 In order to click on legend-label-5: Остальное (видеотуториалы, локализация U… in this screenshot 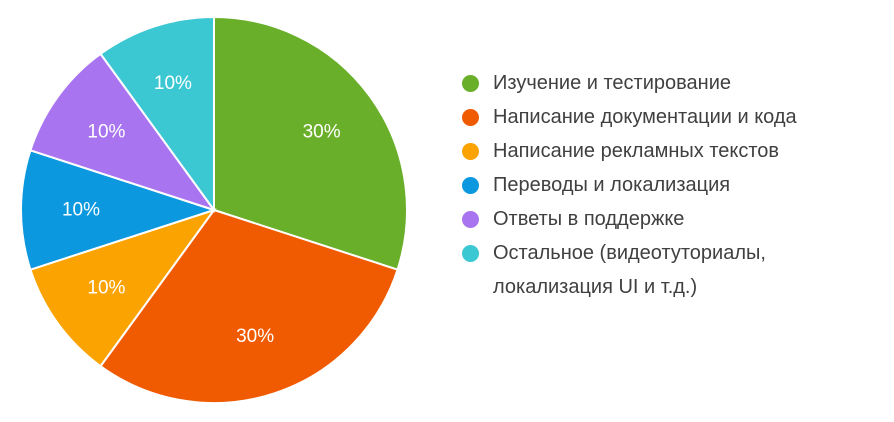, I will do `click(629, 270)`.